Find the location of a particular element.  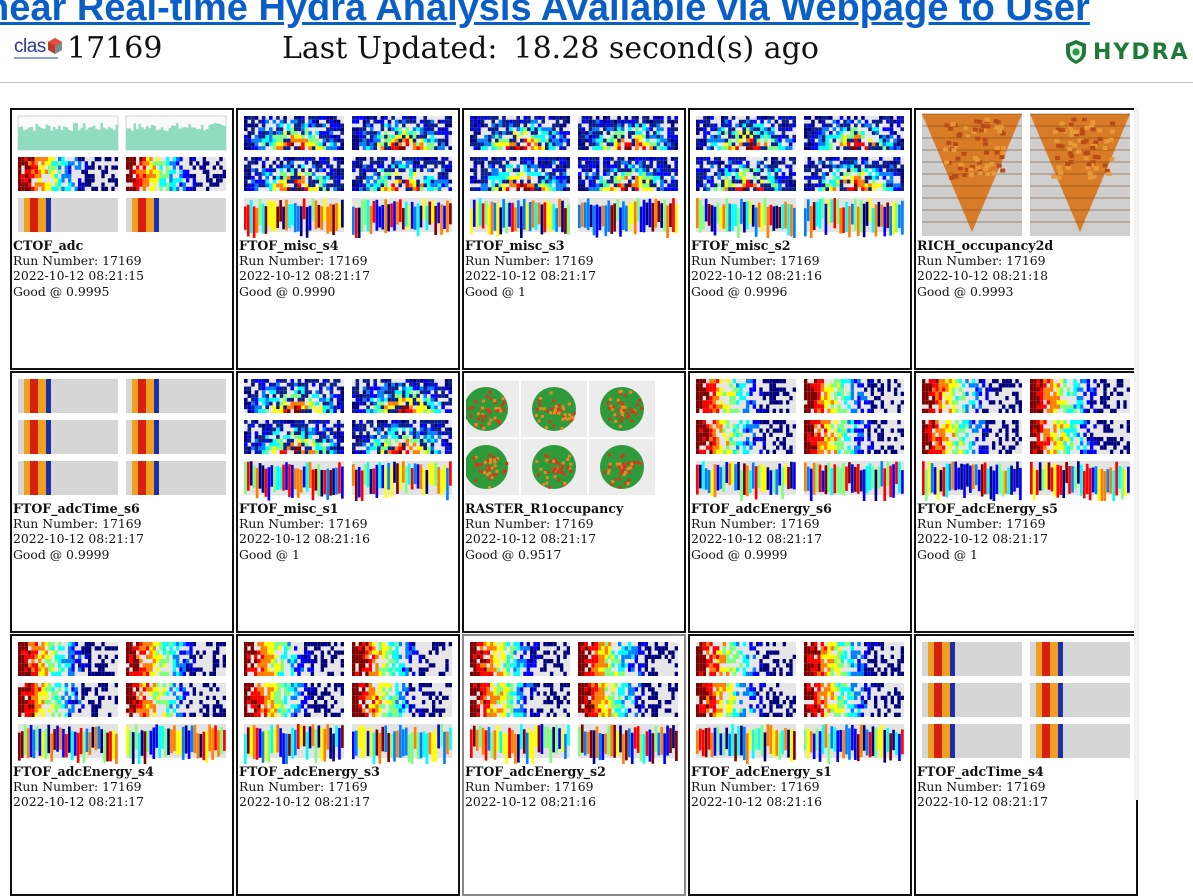

plot-name: FTOF_adcEnergy_s1 is located at coordinates (800, 771).